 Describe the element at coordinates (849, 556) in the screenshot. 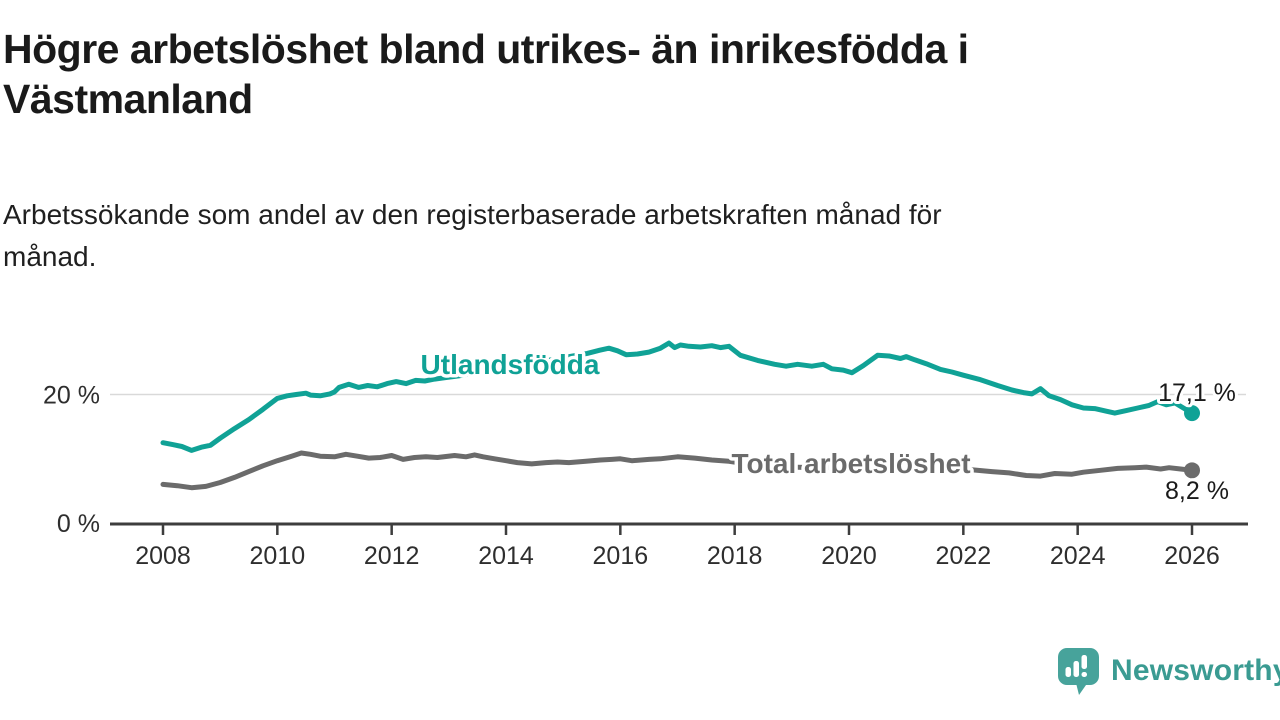

I see `x-tick-label-2020: 2020` at that location.